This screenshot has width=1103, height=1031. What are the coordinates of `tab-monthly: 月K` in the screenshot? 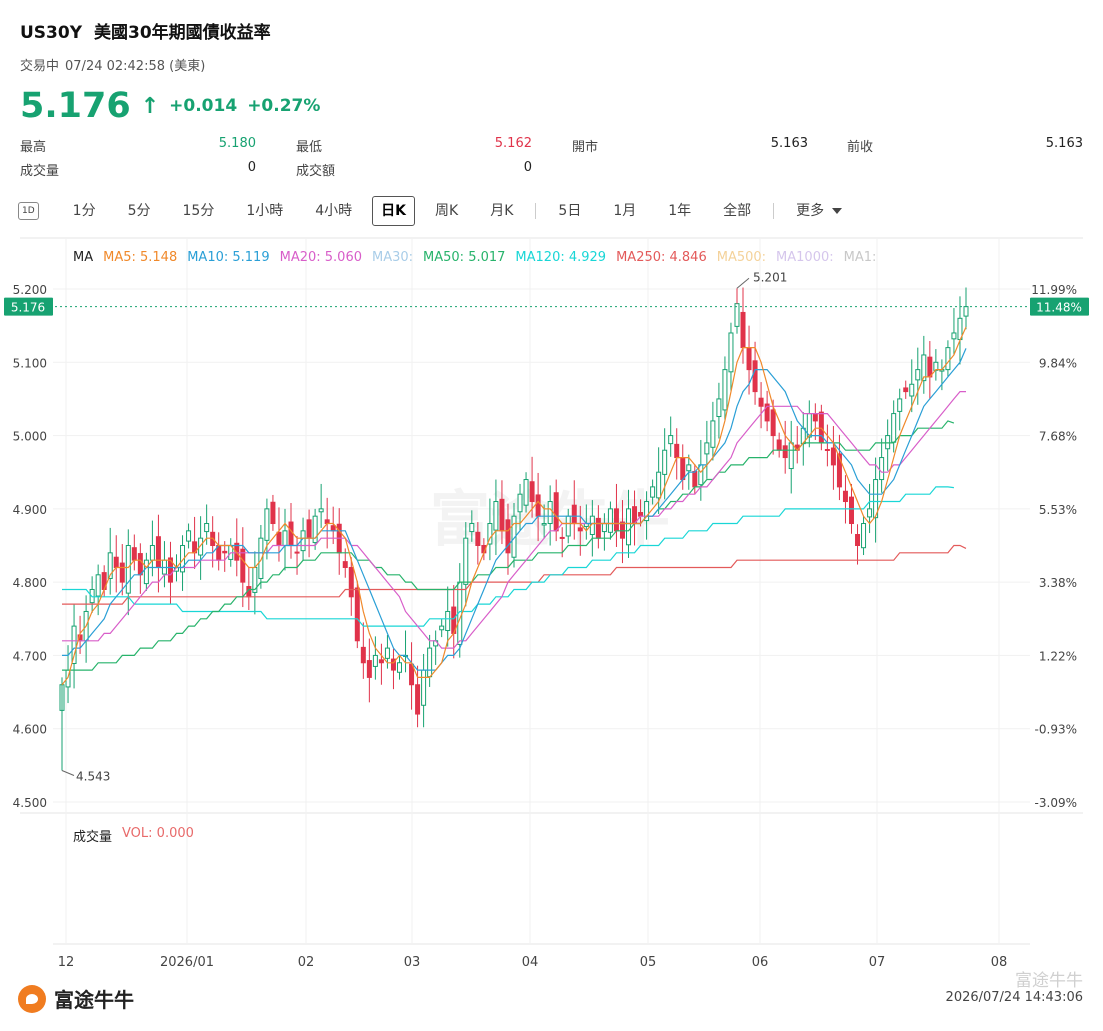 It's located at (502, 211).